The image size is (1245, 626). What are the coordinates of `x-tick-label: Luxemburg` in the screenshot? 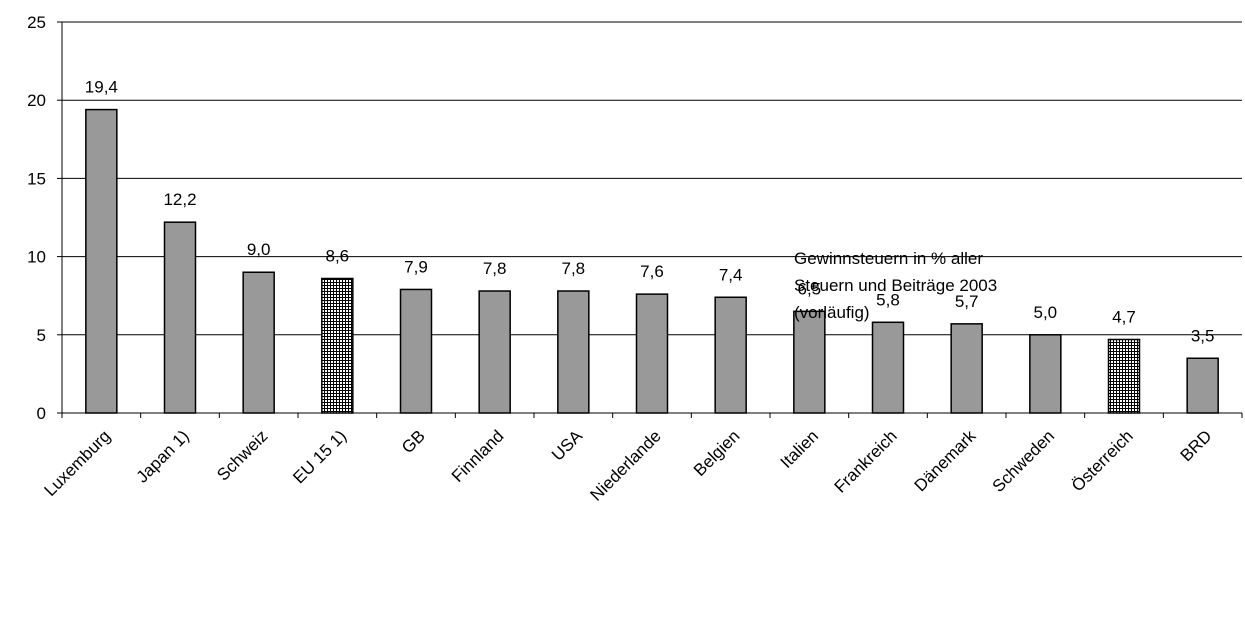 It's located at (78, 463).